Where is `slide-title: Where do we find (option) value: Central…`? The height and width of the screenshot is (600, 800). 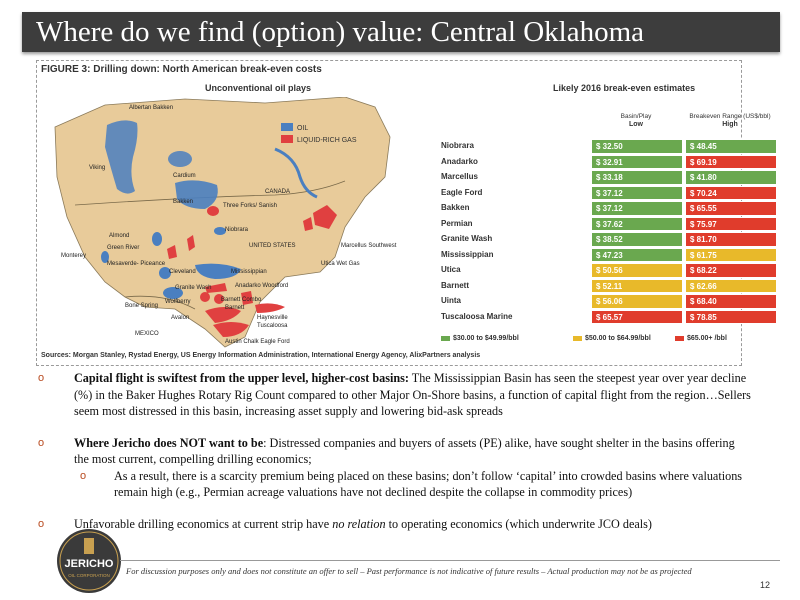
slide-title: Where do we find (option) value: Central… is located at coordinates (401, 32).